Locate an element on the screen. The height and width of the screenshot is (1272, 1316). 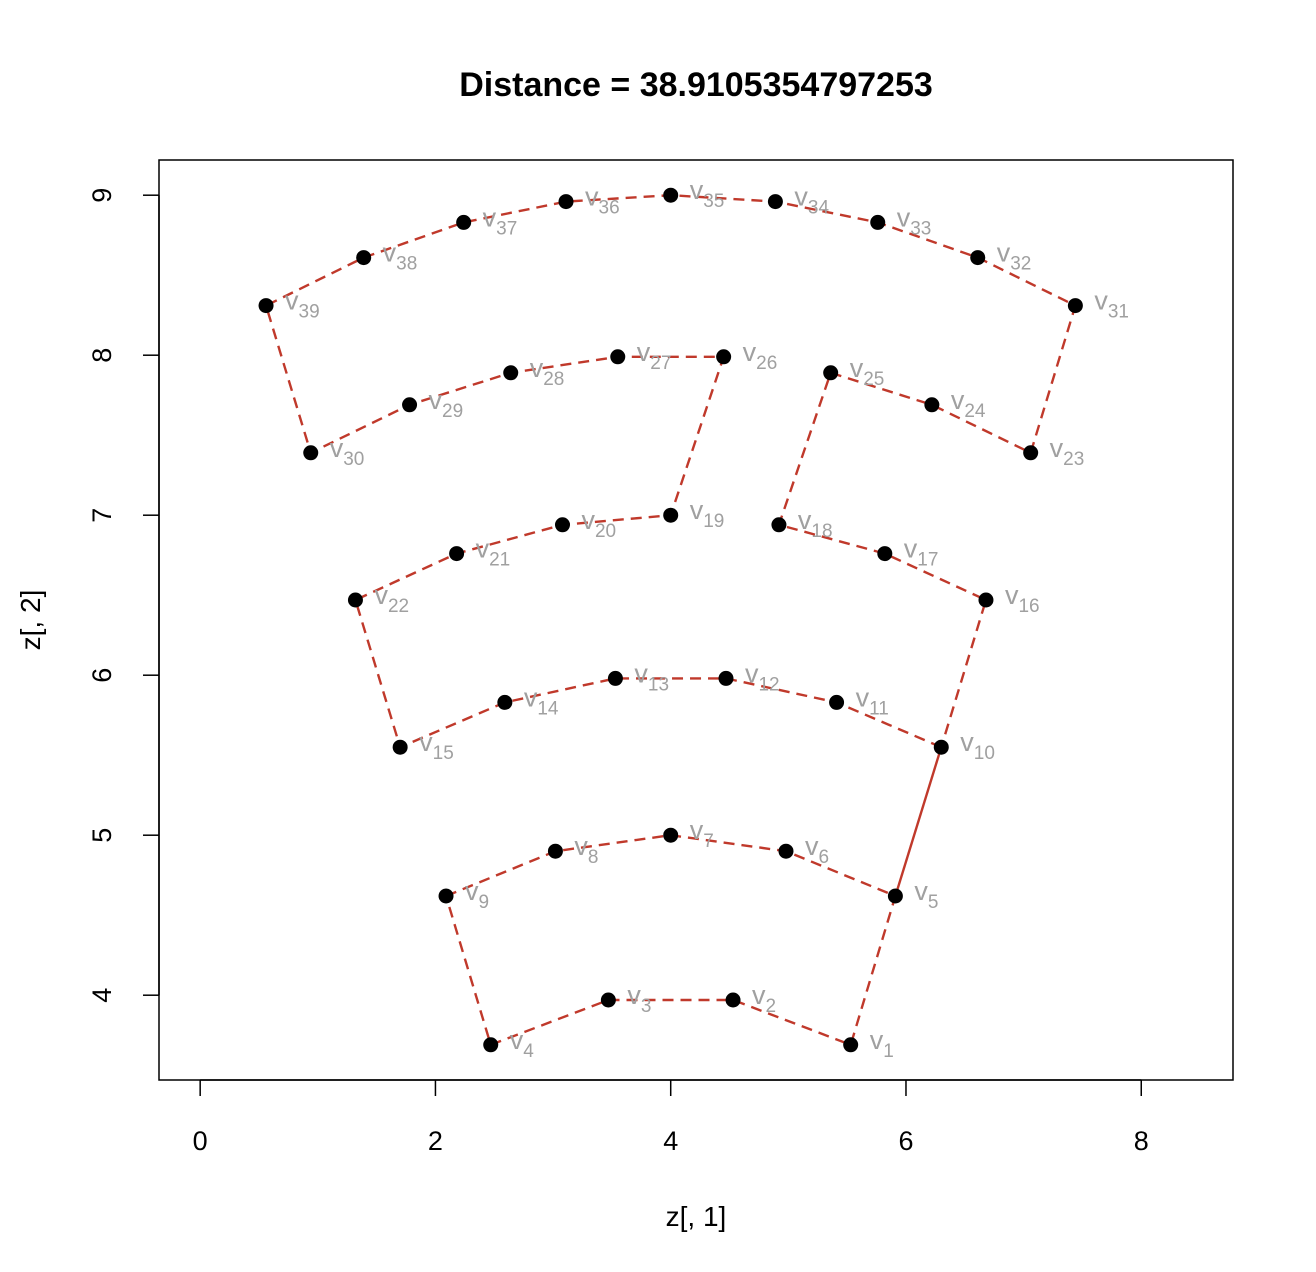
point-label-v28: v28 is located at coordinates (547, 371).